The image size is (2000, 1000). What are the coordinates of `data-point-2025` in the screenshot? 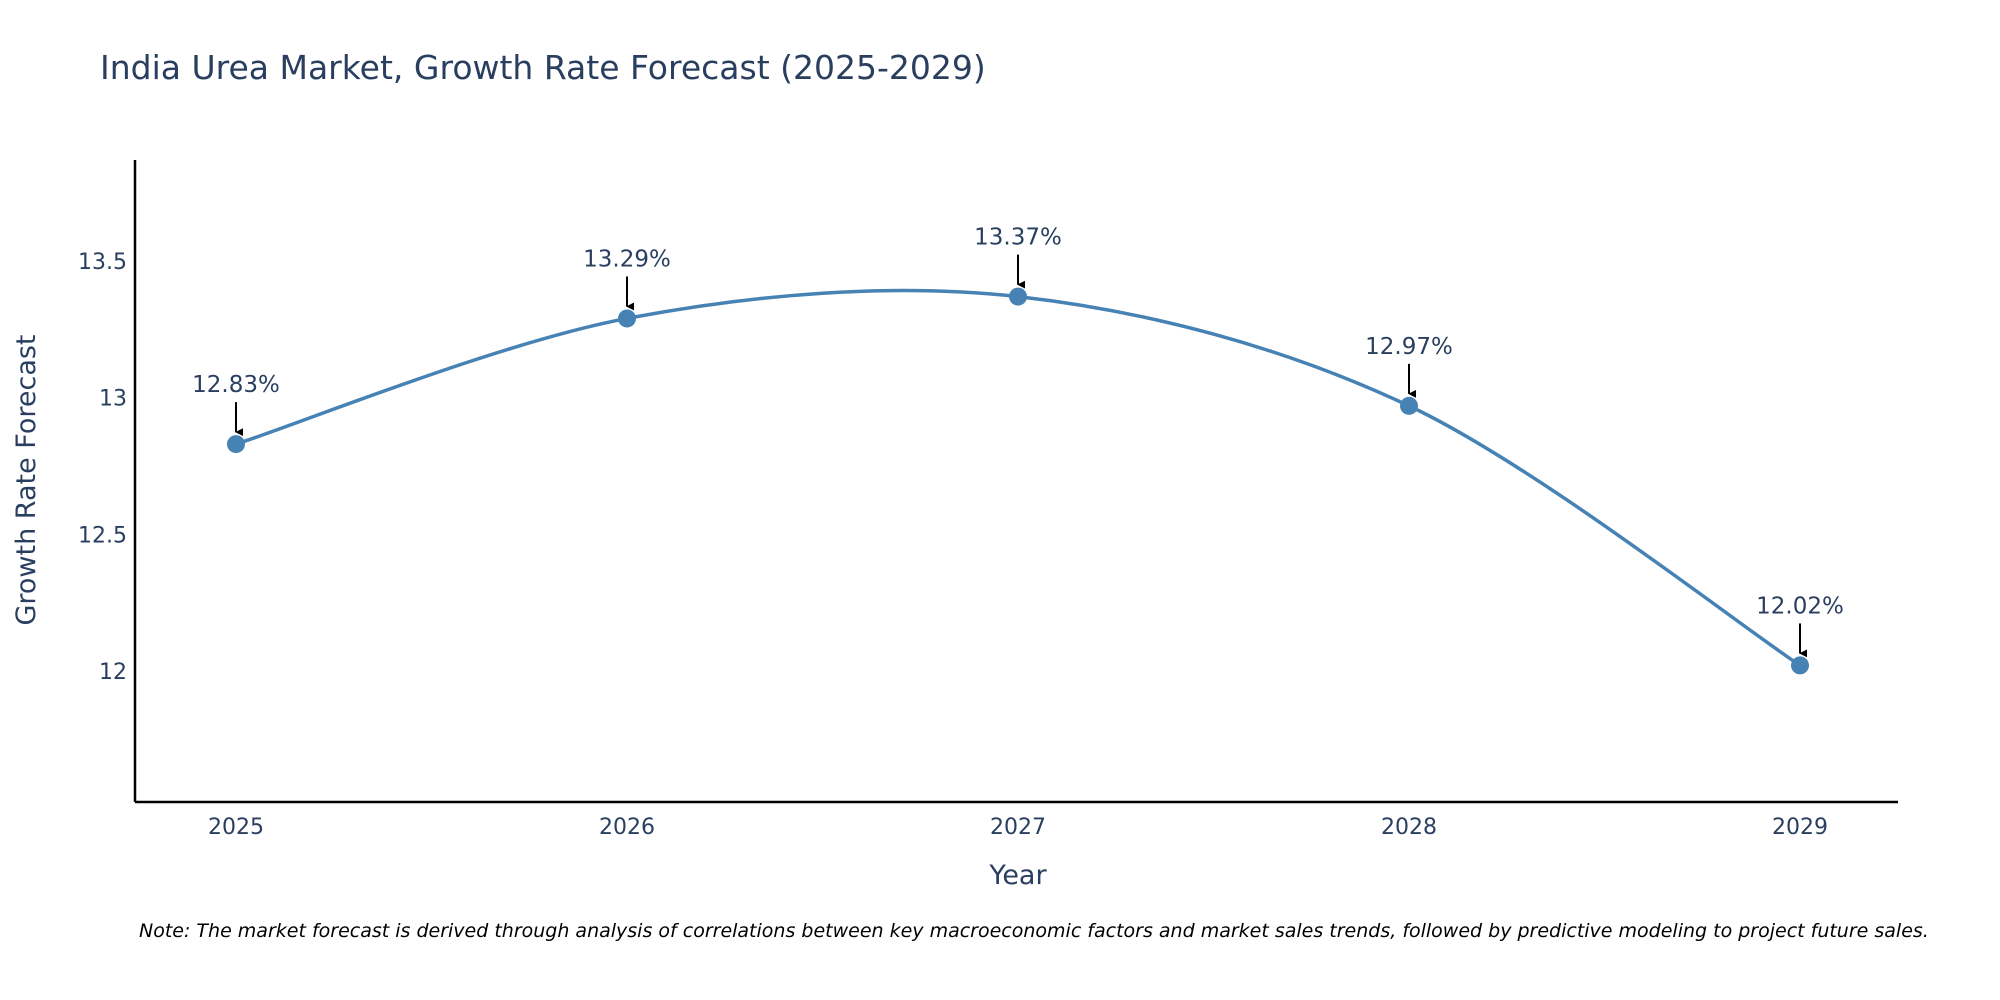 It's located at (236, 444).